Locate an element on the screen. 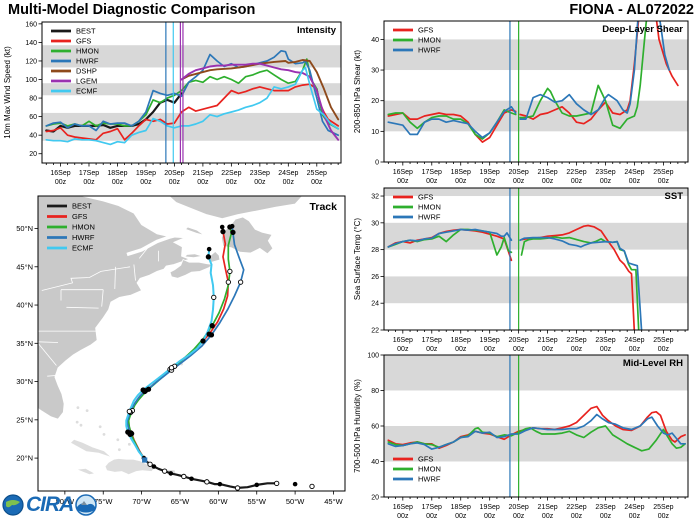 This screenshot has width=700, height=525. svg-text: 30 is located at coordinates (375, 71).